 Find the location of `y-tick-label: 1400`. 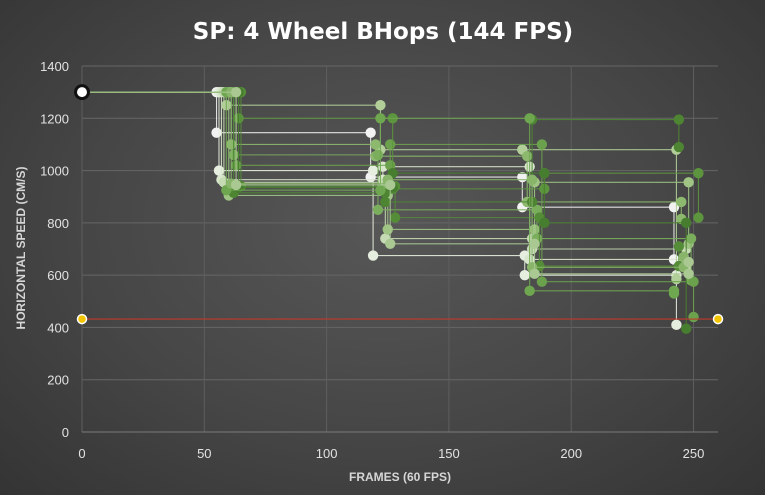

y-tick-label: 1400 is located at coordinates (54, 66).